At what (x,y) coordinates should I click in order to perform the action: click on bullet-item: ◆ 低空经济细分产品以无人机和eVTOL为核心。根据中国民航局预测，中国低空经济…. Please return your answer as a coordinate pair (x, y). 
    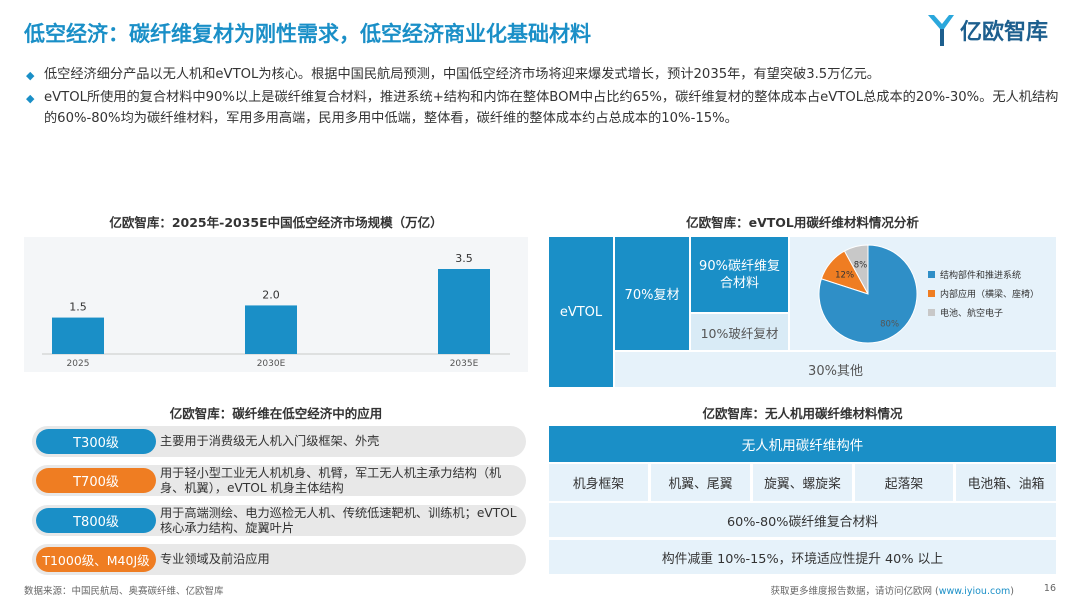
    Looking at the image, I should click on (546, 75).